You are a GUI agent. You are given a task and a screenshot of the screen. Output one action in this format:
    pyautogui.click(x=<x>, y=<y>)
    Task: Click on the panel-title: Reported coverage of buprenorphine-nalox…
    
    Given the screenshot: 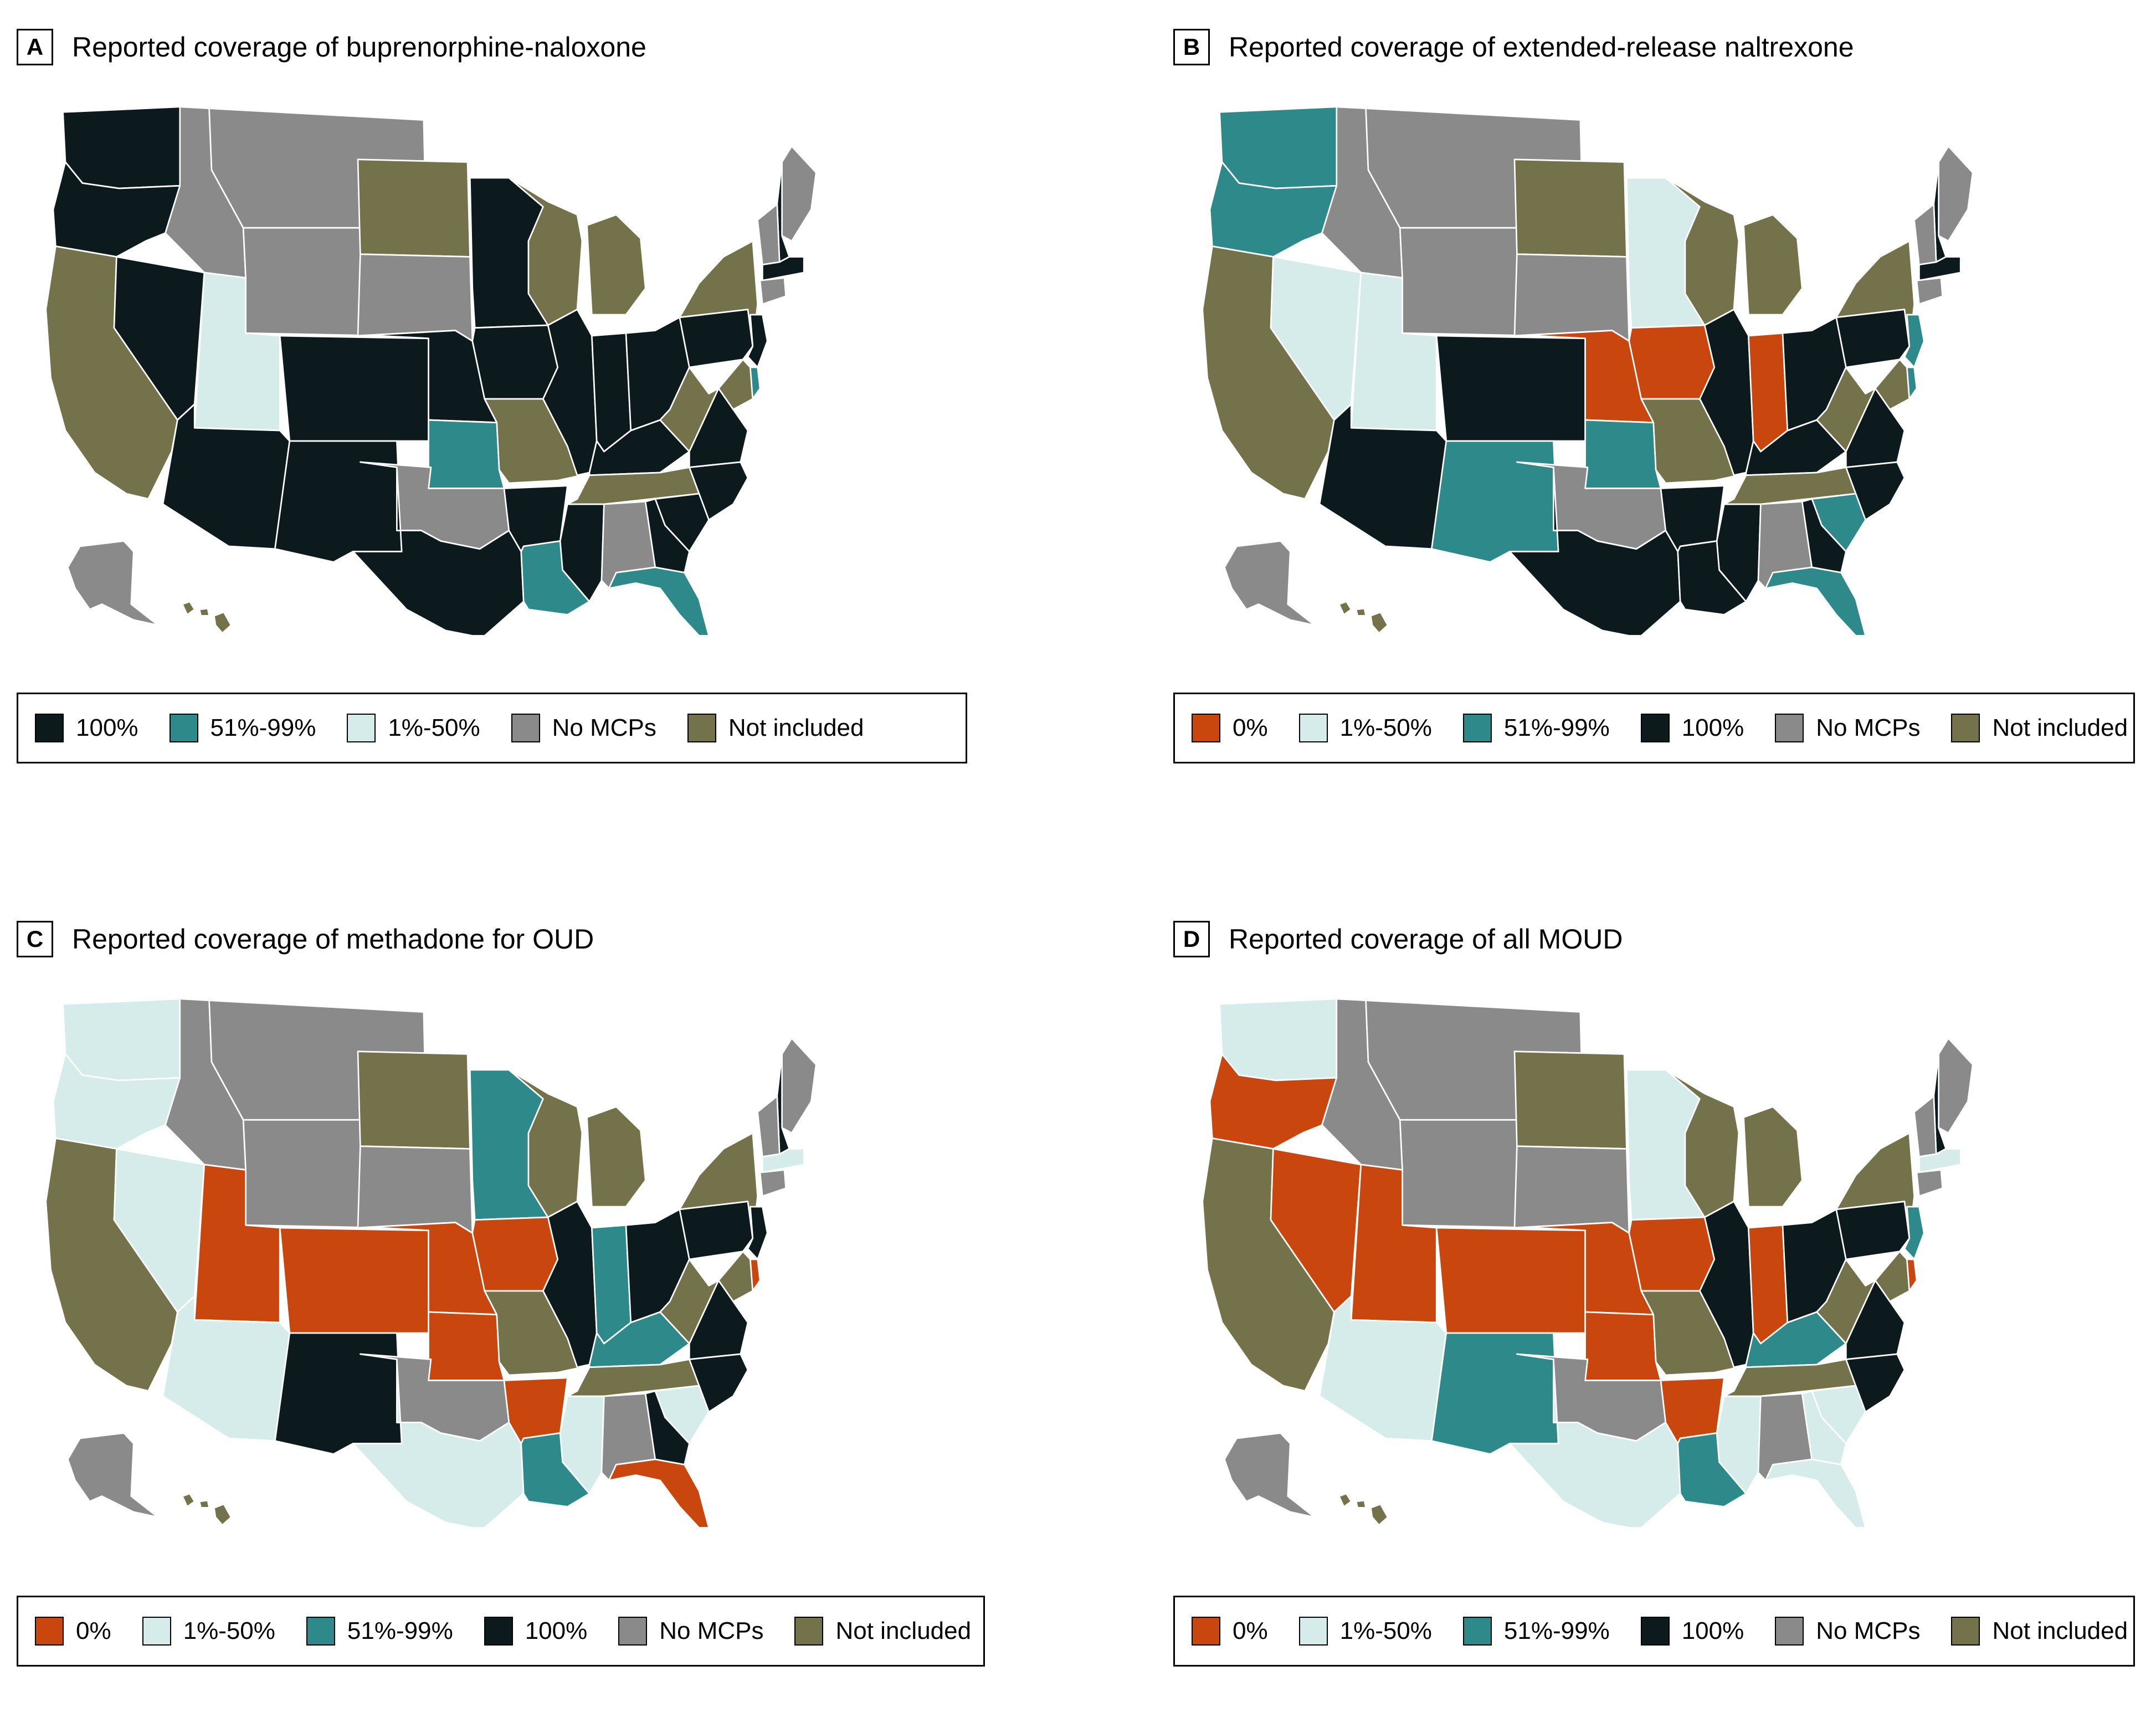 What is the action you would take?
    pyautogui.click(x=359, y=47)
    